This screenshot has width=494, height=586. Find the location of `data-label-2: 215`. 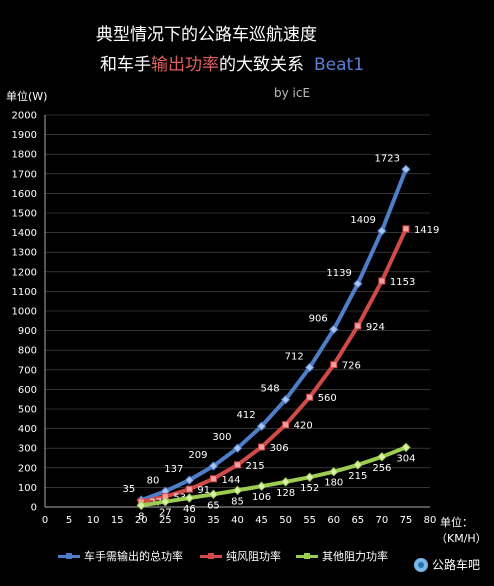

data-label-2: 215 is located at coordinates (357, 476).